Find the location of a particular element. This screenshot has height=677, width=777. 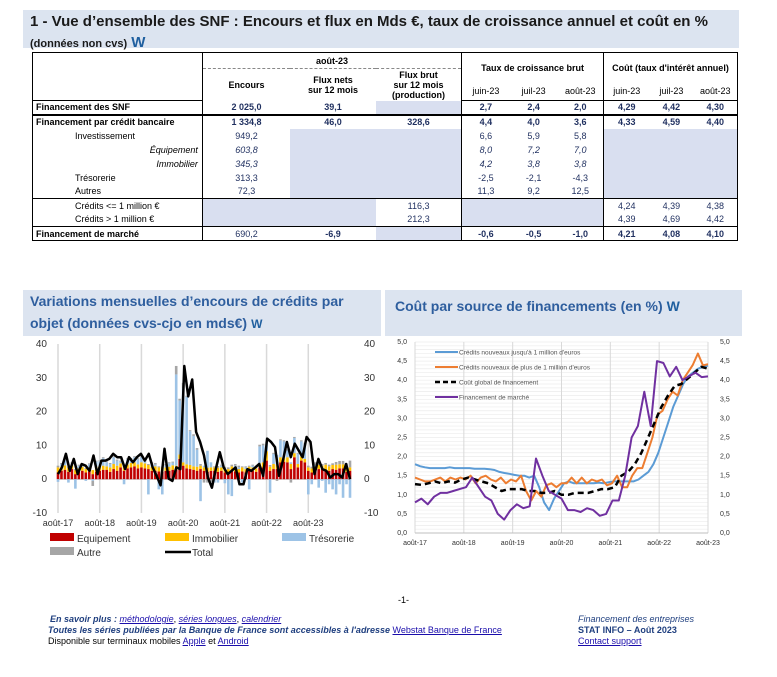

link-series-longues: séries longues is located at coordinates (207, 619).